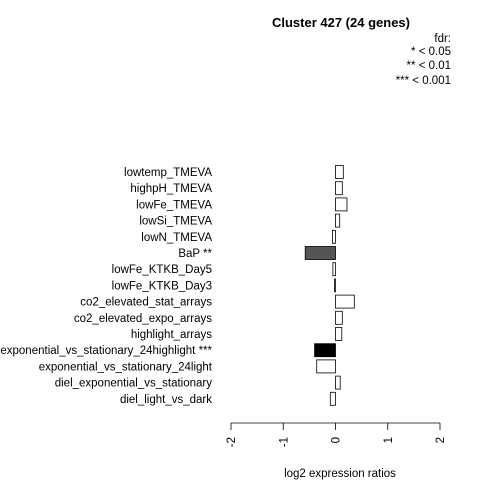  What do you see at coordinates (389, 440) in the screenshot?
I see `x-tick-label: 1` at bounding box center [389, 440].